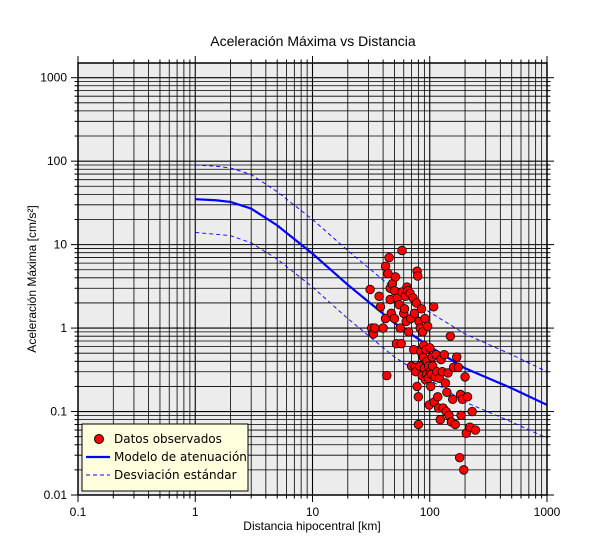  I want to click on y-tick-label: 10, so click(61, 245).